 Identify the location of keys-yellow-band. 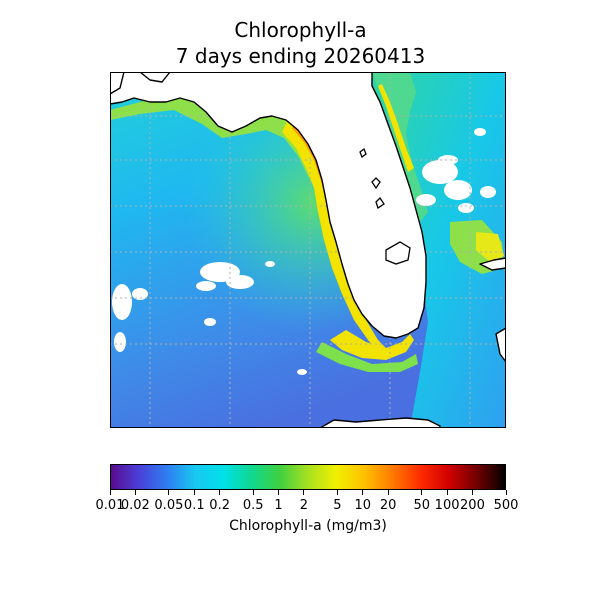
(372, 345).